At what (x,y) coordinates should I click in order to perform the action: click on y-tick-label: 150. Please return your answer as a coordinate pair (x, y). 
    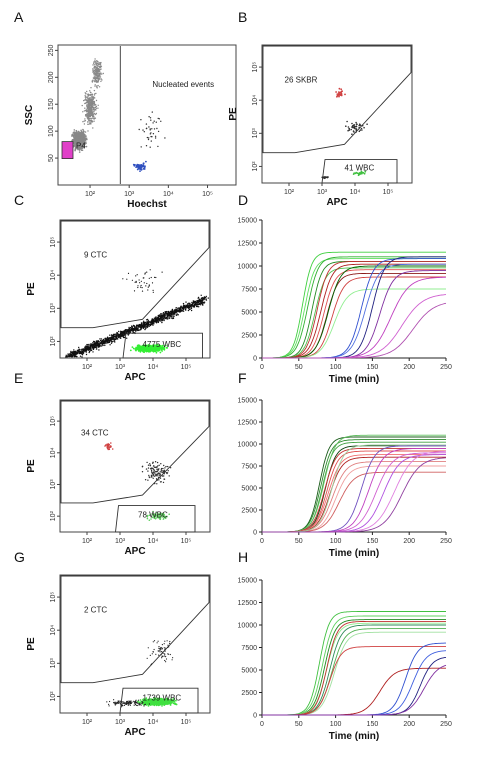
    Looking at the image, I should click on (51, 104).